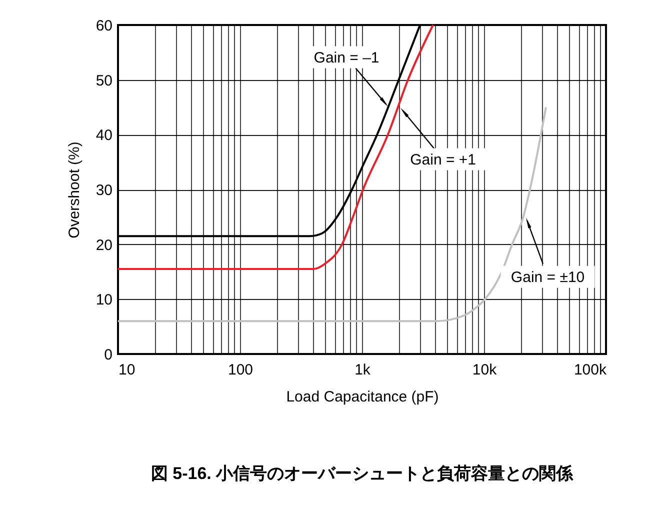 This screenshot has height=514, width=664. What do you see at coordinates (362, 473) in the screenshot?
I see `text: 図 5-16. 小信号のオーバーシュートと負荷容量との関係` at bounding box center [362, 473].